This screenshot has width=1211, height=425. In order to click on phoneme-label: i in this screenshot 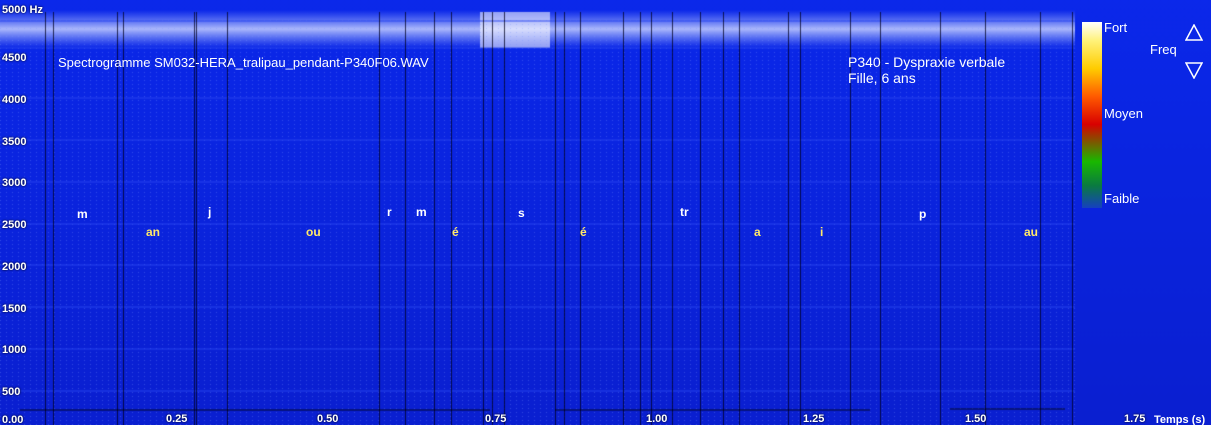, I will do `click(822, 232)`.